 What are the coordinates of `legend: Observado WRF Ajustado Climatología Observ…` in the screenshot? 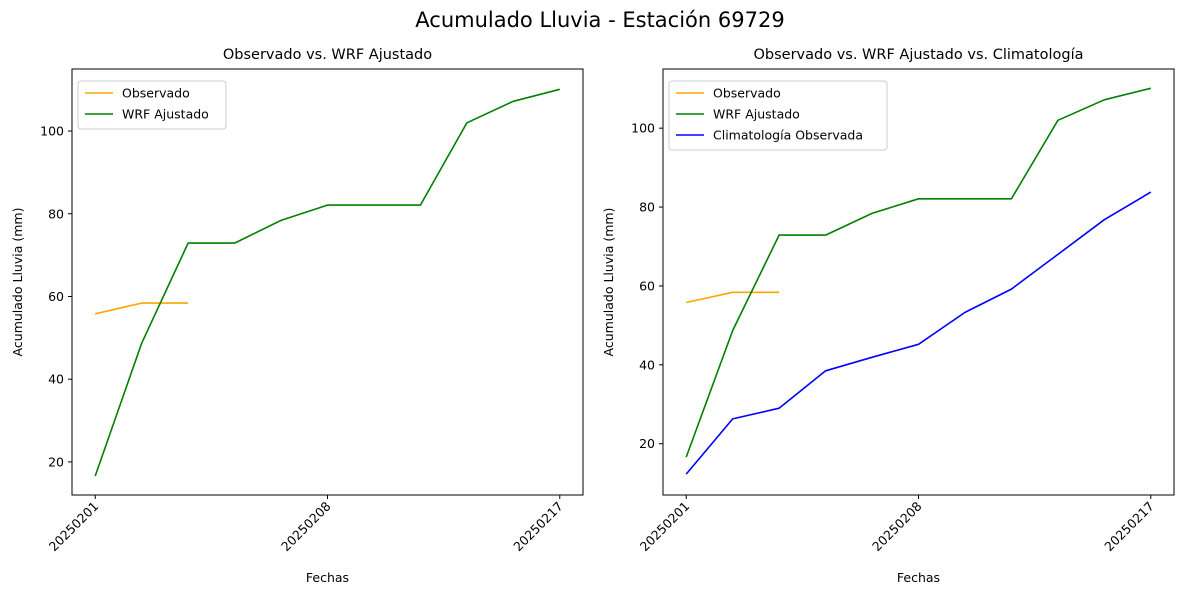 It's located at (778, 115).